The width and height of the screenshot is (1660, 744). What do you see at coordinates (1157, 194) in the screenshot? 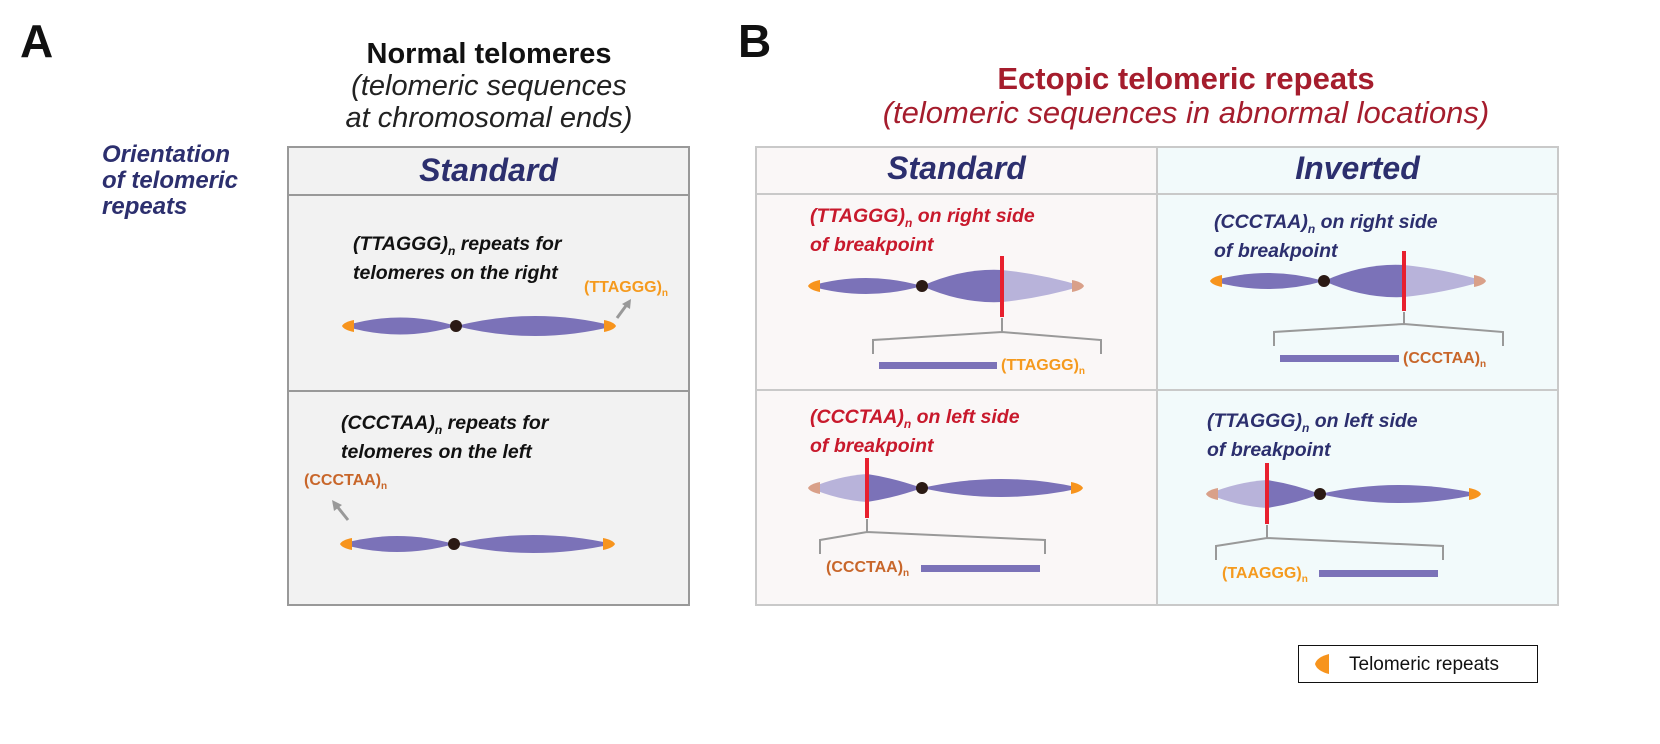
I see `panel-b-header-divider` at bounding box center [1157, 194].